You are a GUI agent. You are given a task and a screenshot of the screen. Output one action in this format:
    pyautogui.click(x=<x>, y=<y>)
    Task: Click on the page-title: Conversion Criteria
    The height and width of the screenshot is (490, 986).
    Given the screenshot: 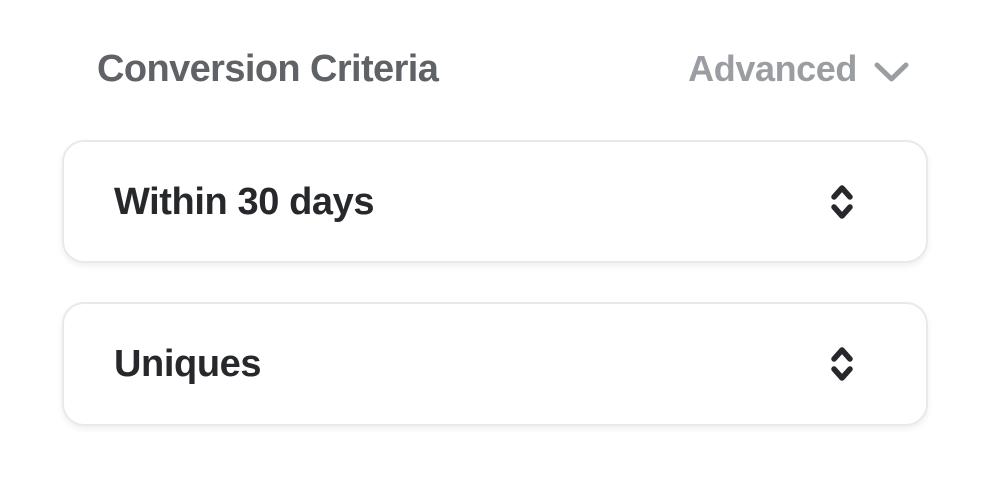 What is the action you would take?
    pyautogui.click(x=268, y=69)
    